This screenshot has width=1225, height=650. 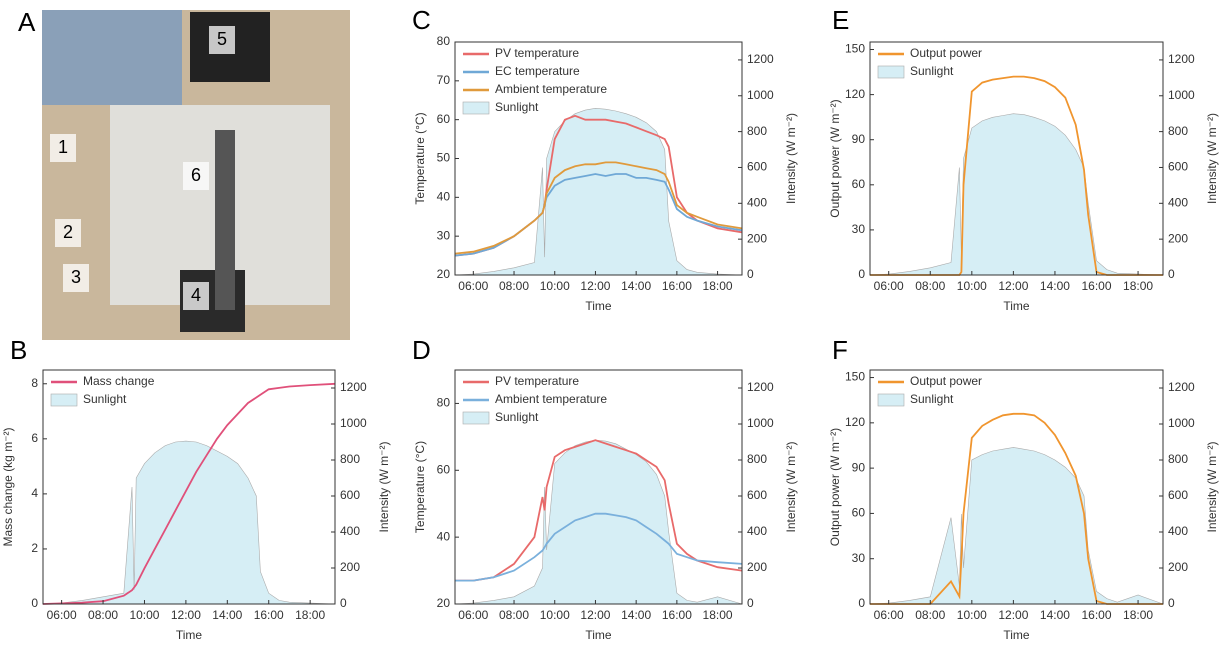 What do you see at coordinates (34, 493) in the screenshot?
I see `y-tick-label: 4` at bounding box center [34, 493].